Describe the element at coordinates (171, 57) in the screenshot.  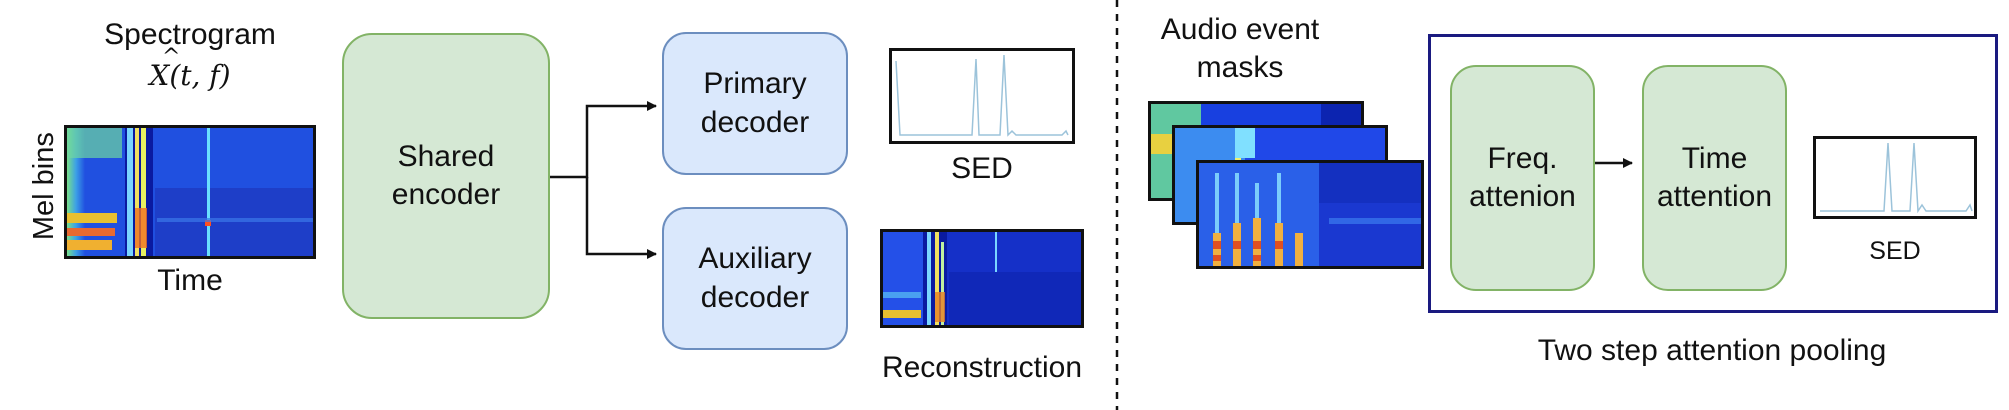
I see `hat-accent: ^` at that location.